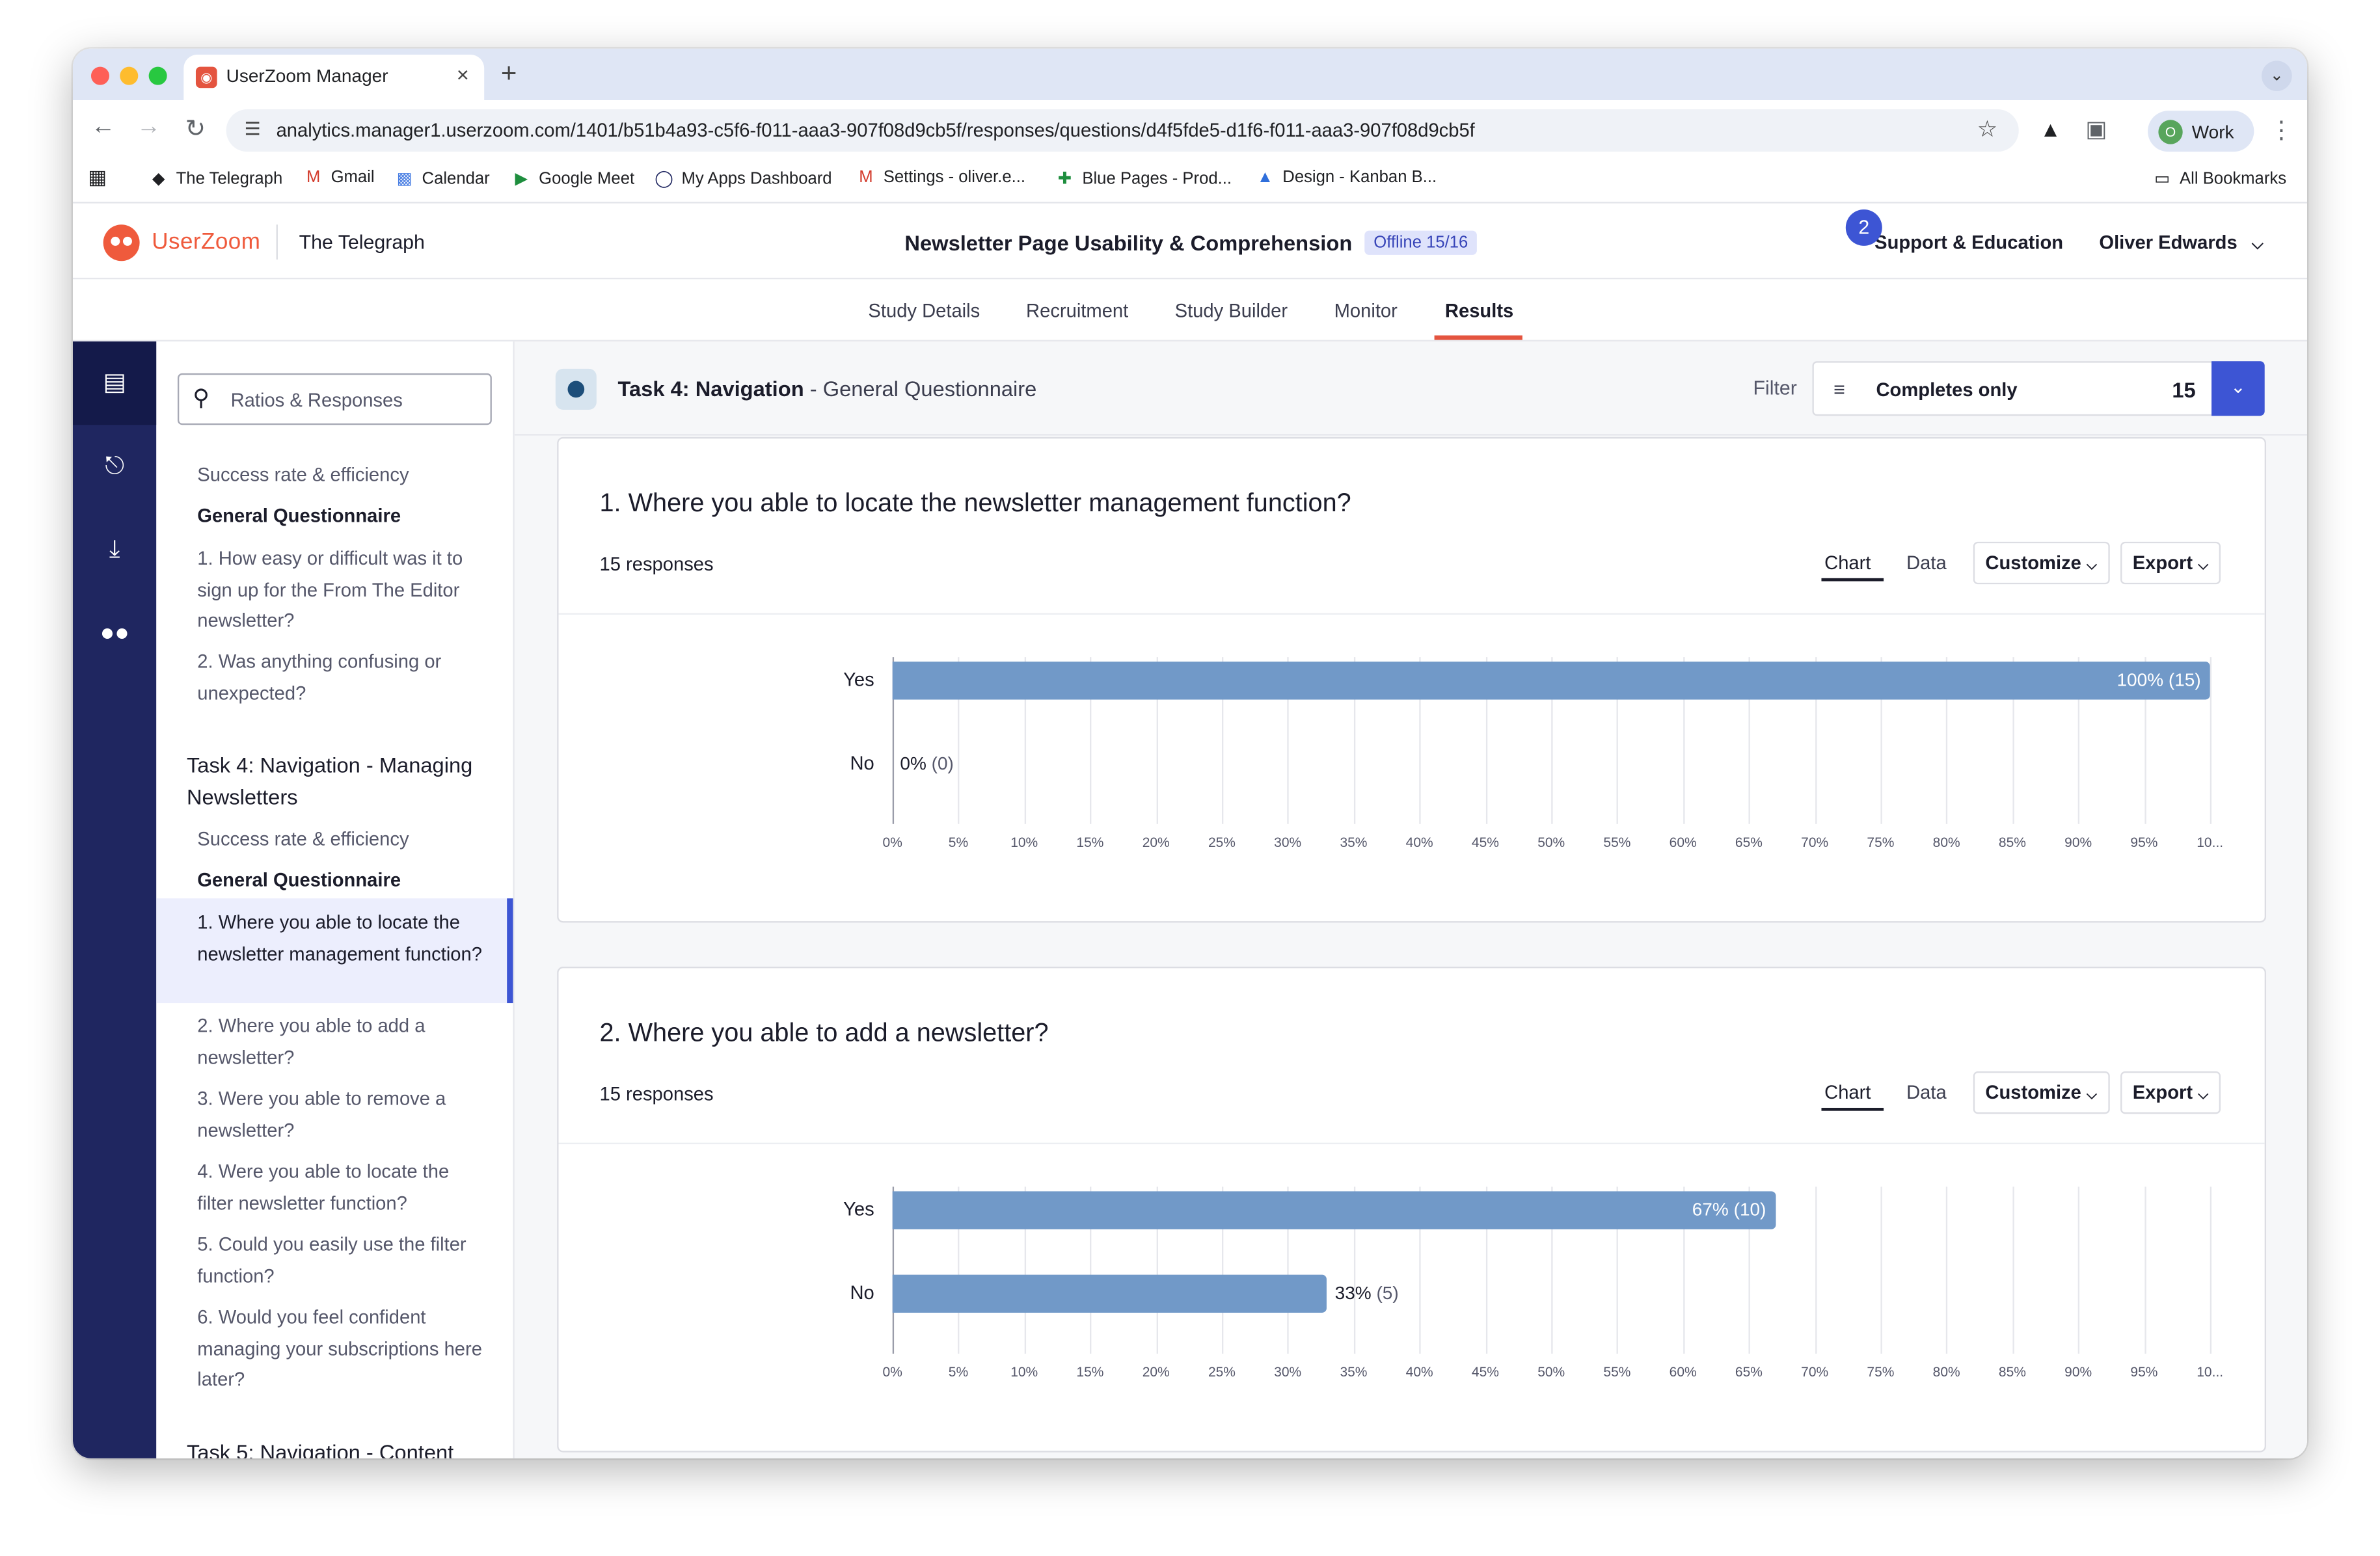 Image resolution: width=2380 pixels, height=1556 pixels. I want to click on download-icon: ⤓, so click(115, 550).